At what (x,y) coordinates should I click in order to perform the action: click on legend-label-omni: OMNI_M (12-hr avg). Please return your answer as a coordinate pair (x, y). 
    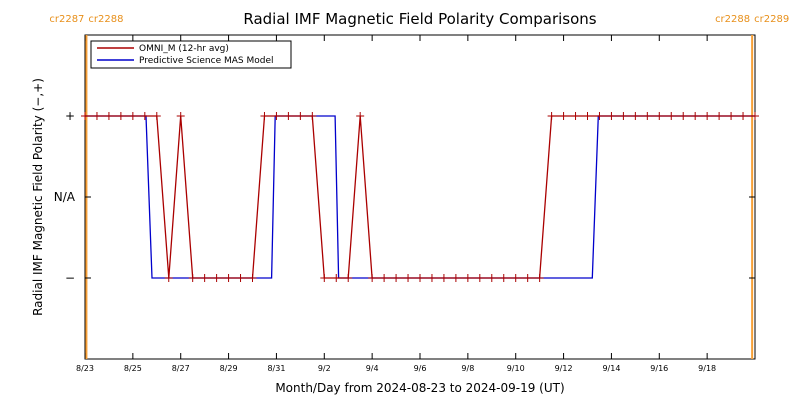
    Looking at the image, I should click on (184, 49).